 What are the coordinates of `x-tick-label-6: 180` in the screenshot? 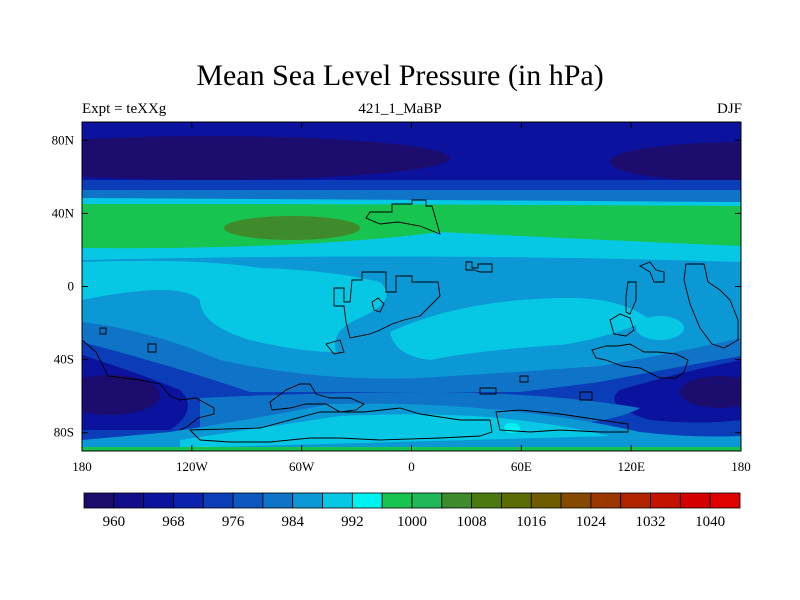 It's located at (741, 466).